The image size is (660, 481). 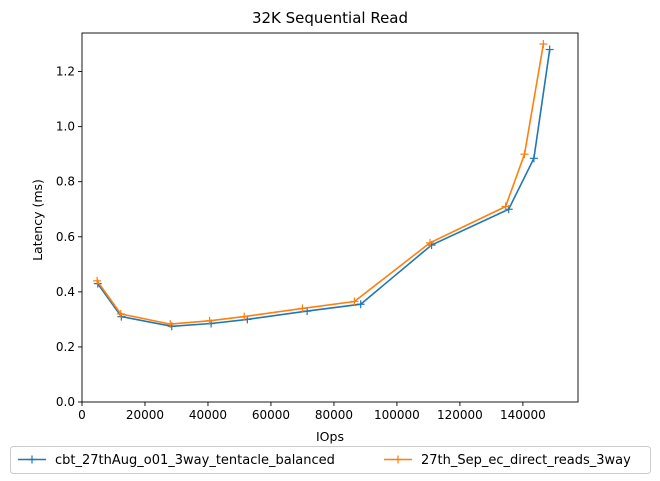 What do you see at coordinates (65, 347) in the screenshot?
I see `y-tick-label: 0.2` at bounding box center [65, 347].